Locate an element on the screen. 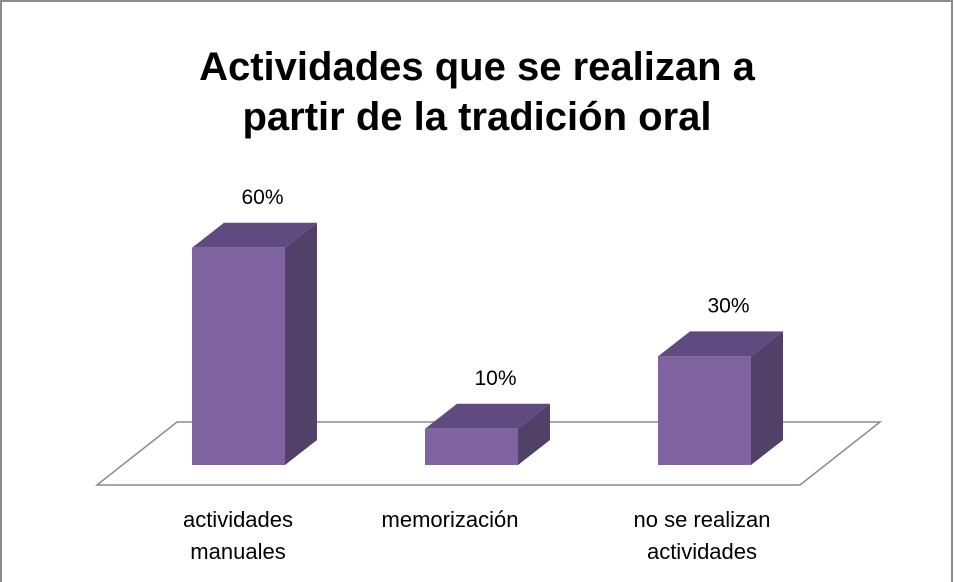 The height and width of the screenshot is (582, 954). data-label: 10% is located at coordinates (495, 378).